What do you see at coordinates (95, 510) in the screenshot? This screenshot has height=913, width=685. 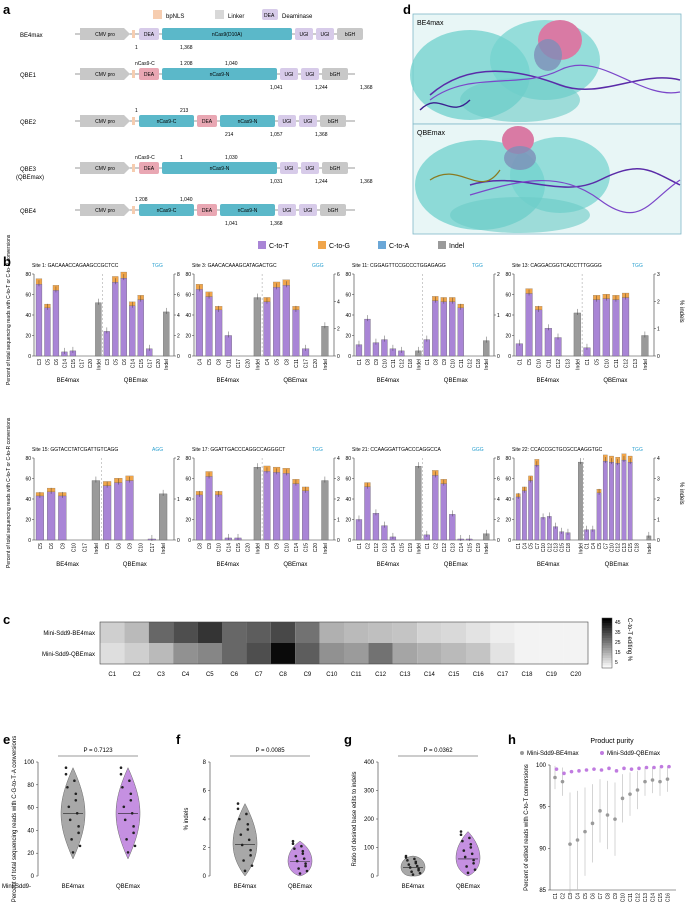 I see `indel-bar` at bounding box center [95, 510].